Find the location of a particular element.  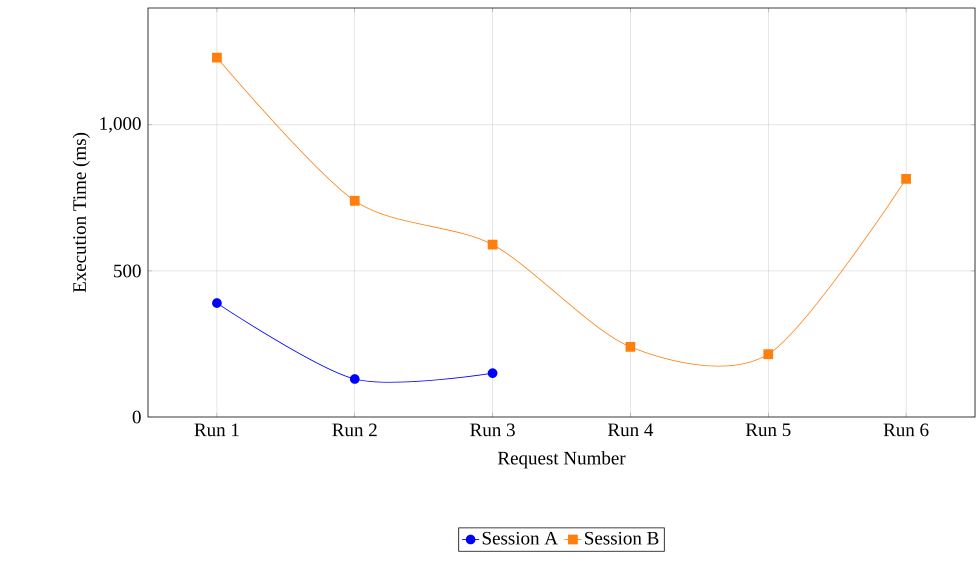

y-axis-title: Execution Time (ms) is located at coordinates (81, 212).